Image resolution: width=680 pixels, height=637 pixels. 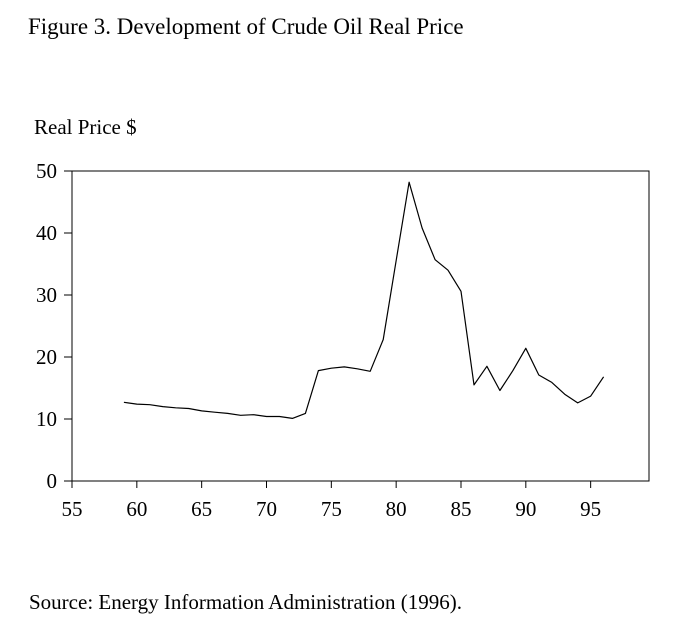 I want to click on x-tick-label: 55, so click(x=72, y=509).